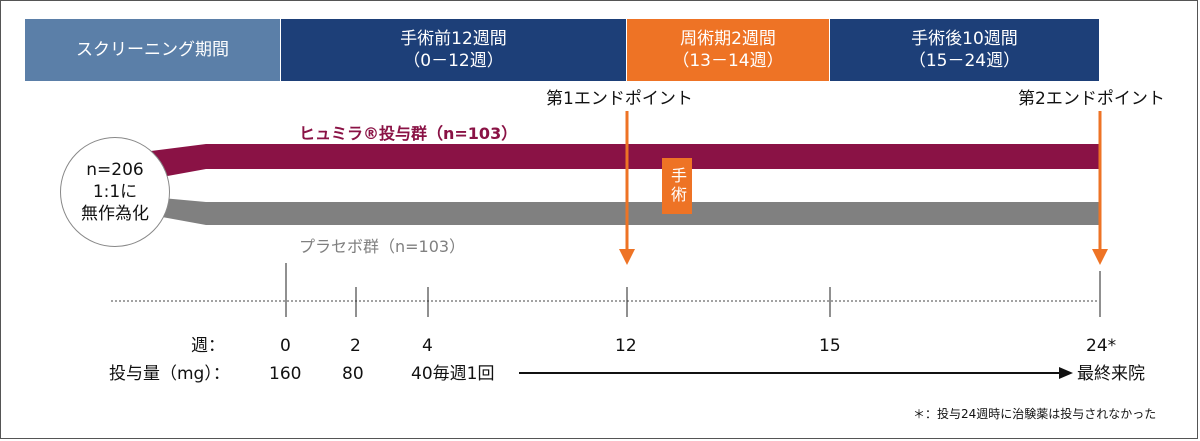 The image size is (1200, 441). I want to click on week-12-label: 12, so click(626, 346).